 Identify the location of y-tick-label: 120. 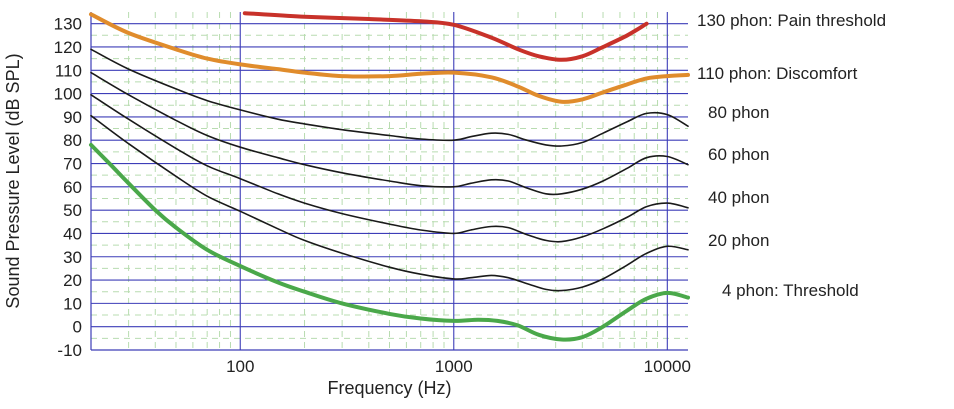
(68, 47).